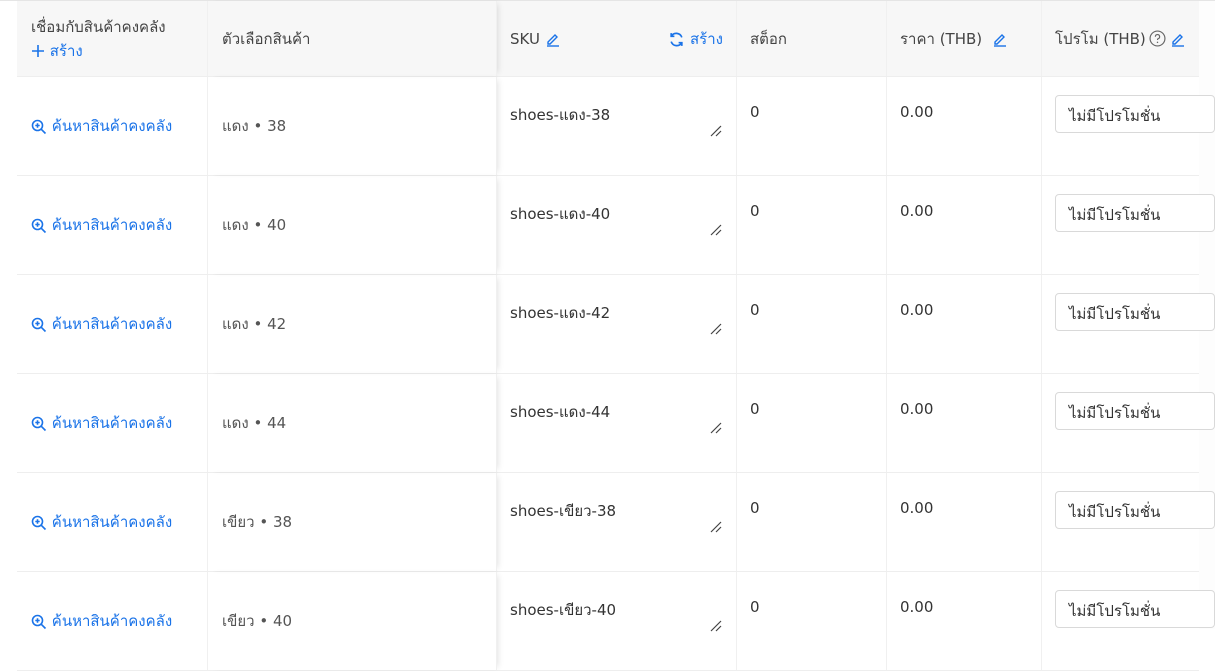  I want to click on top-divider, so click(607, 0).